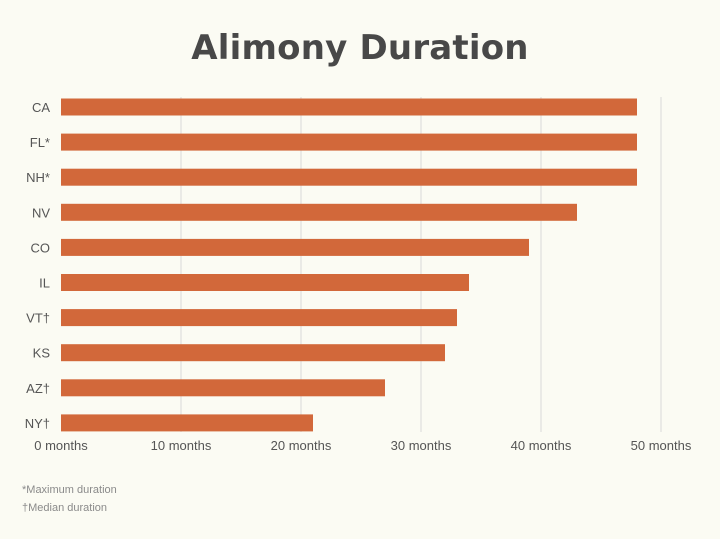  What do you see at coordinates (61, 445) in the screenshot?
I see `x-tick-label-0: 0 months` at bounding box center [61, 445].